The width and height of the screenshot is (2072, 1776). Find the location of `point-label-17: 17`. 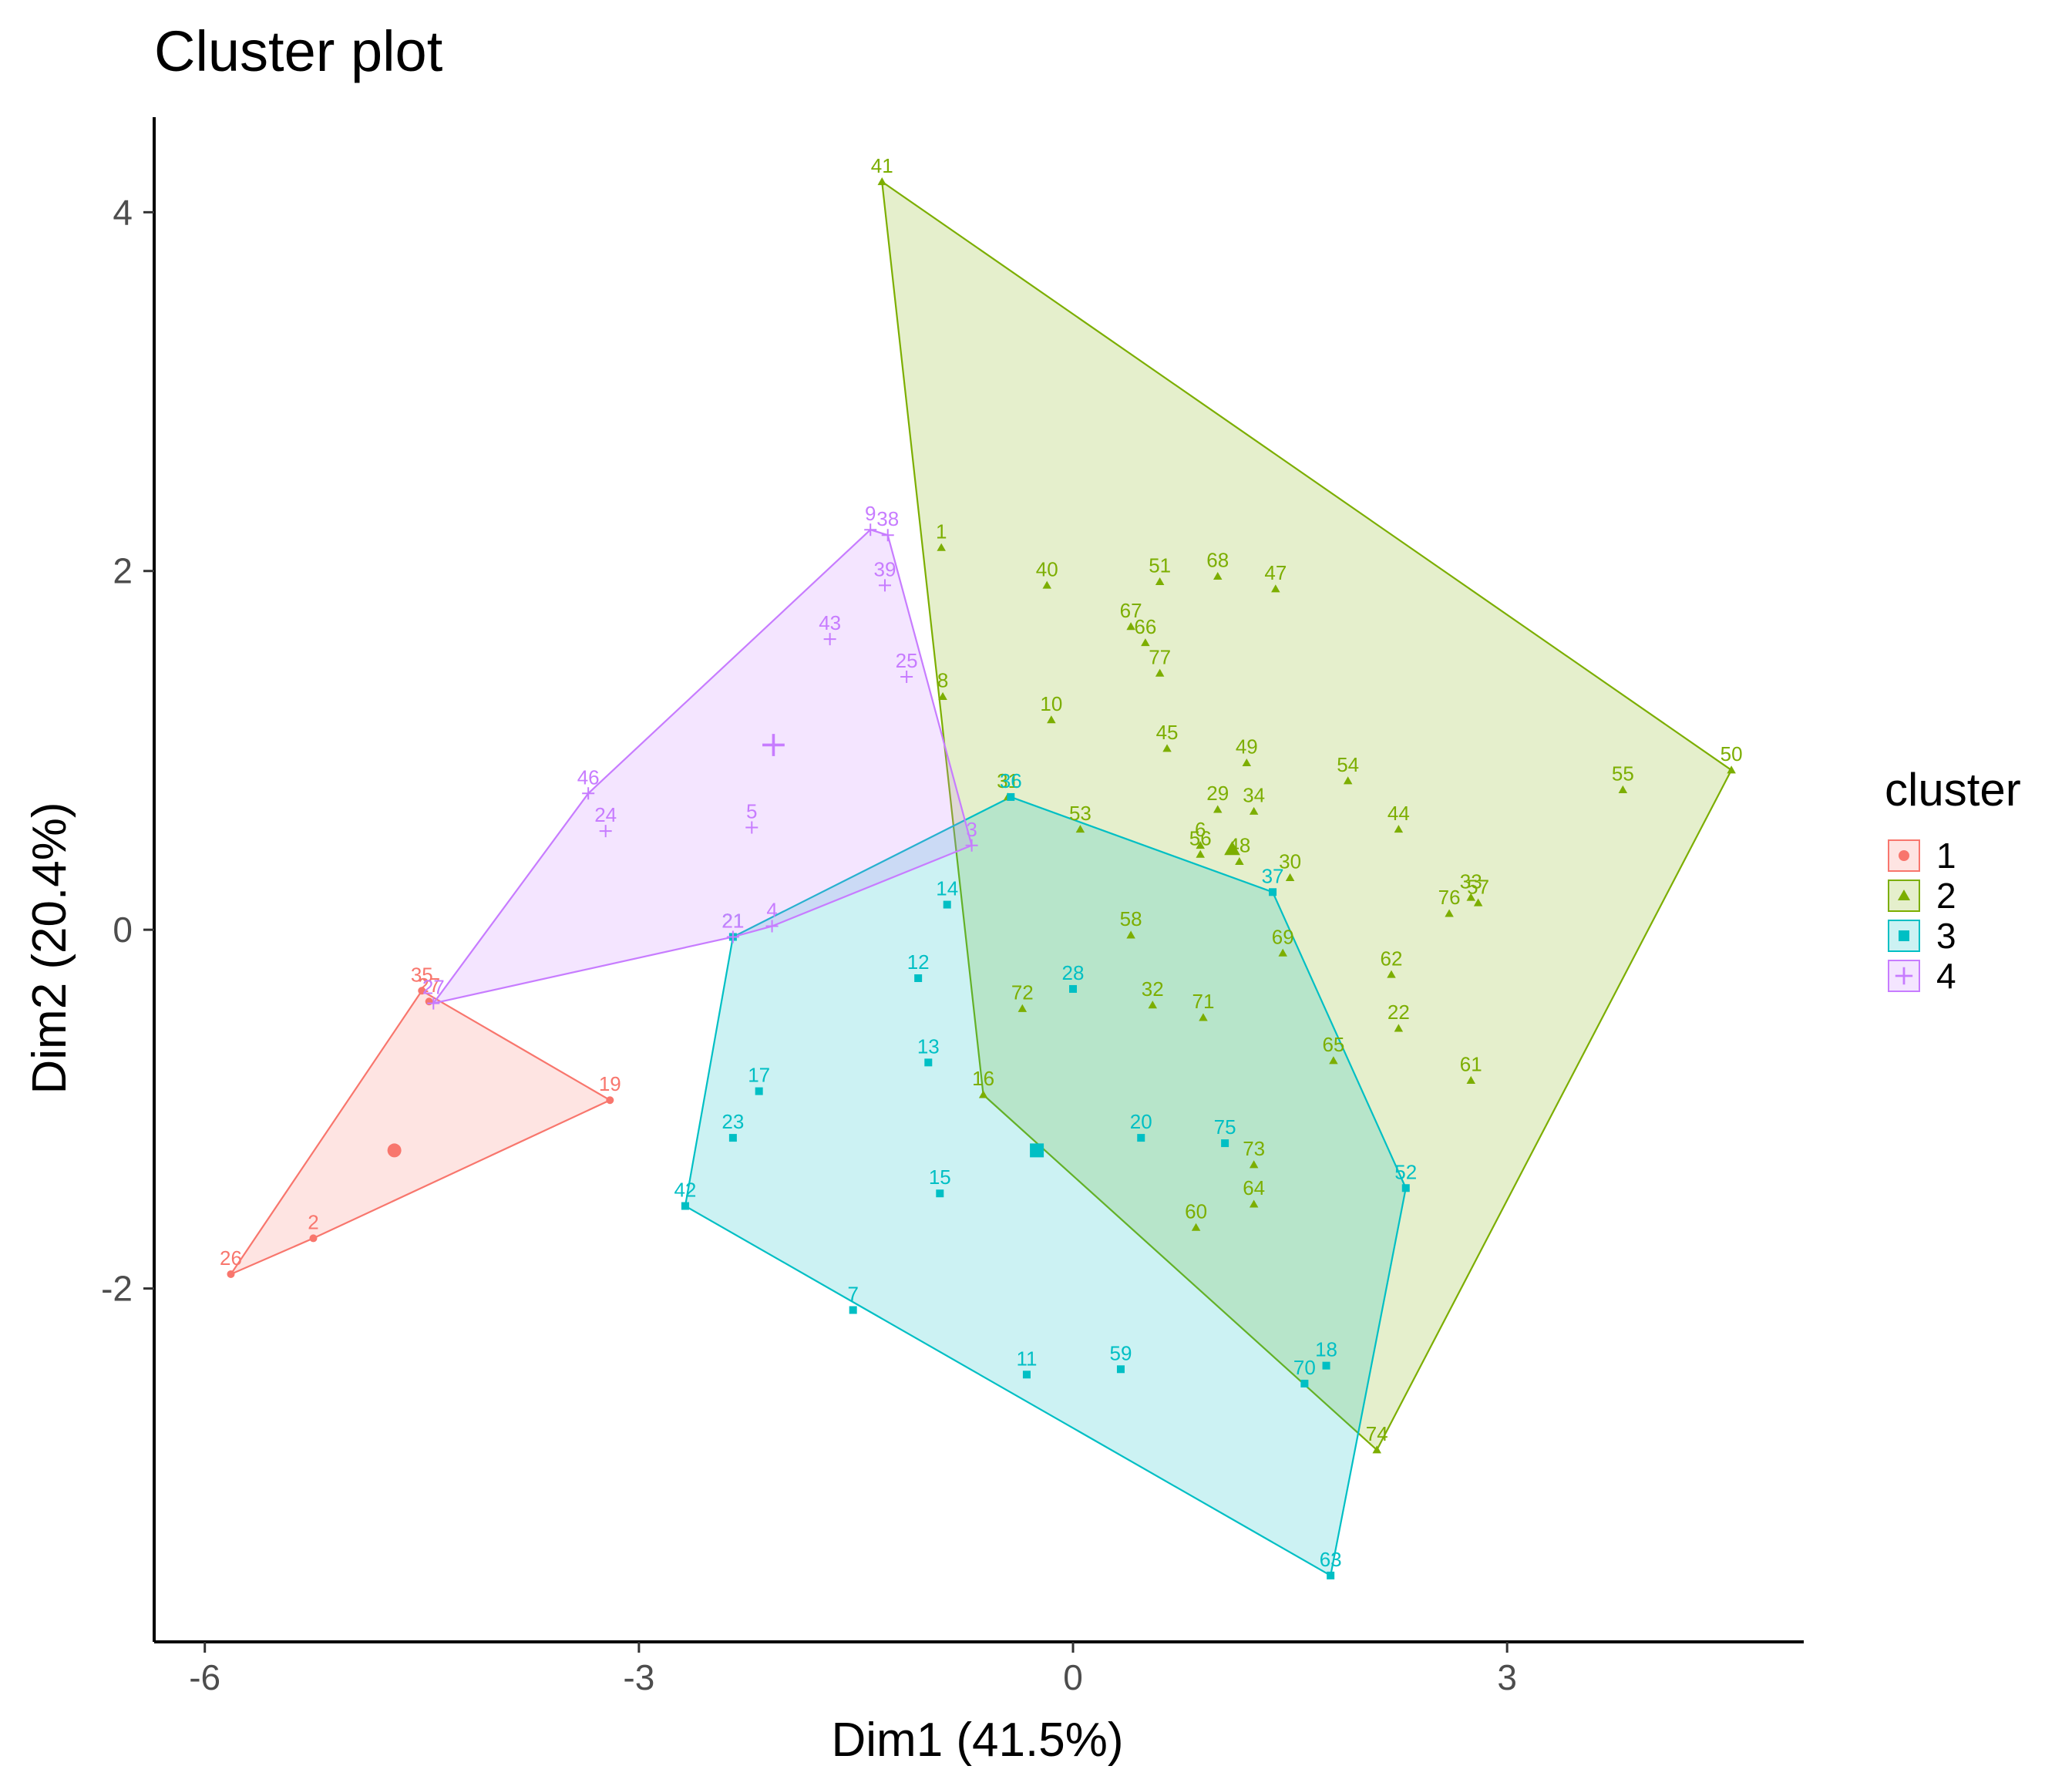

point-label-17: 17 is located at coordinates (759, 1076).